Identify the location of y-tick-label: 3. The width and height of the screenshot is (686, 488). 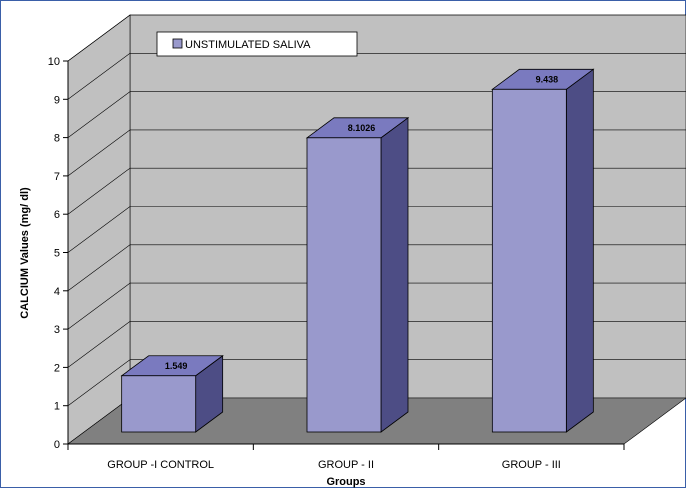
(57, 330).